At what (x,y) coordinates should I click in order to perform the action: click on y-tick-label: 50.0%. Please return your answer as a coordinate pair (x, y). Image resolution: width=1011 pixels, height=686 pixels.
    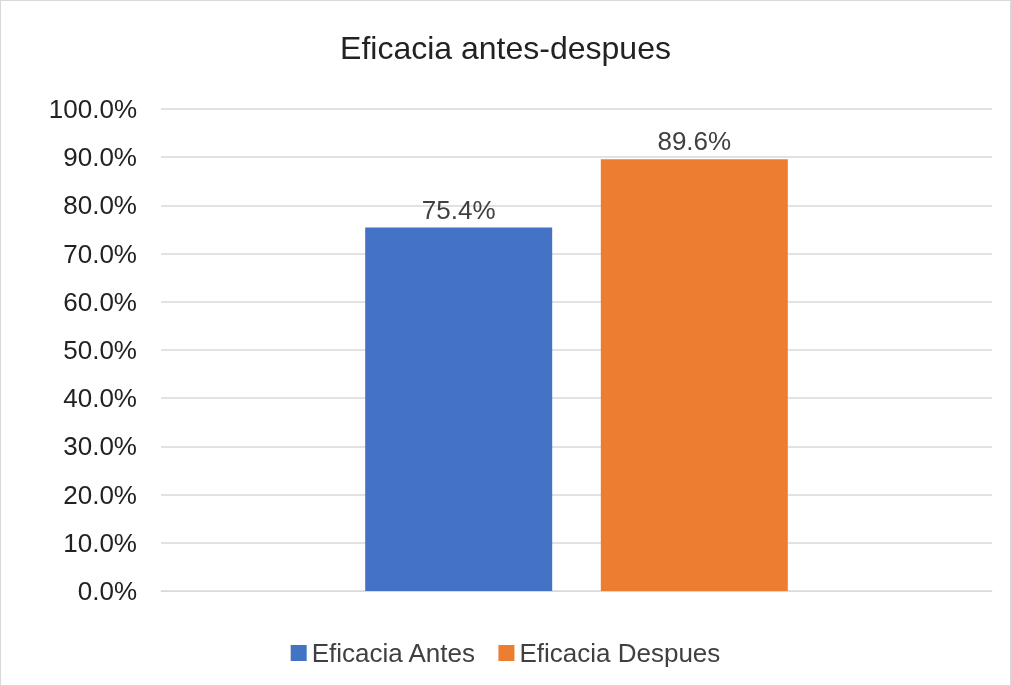
    Looking at the image, I should click on (100, 350).